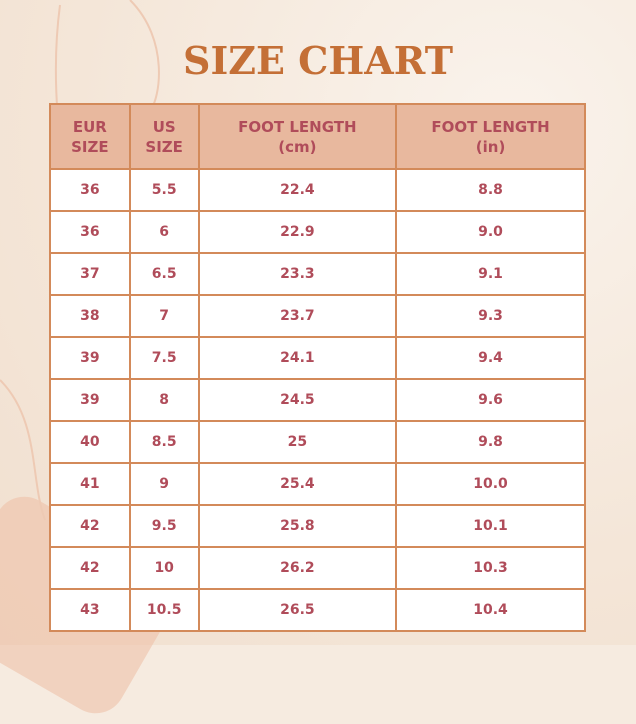 Image resolution: width=636 pixels, height=724 pixels. What do you see at coordinates (164, 232) in the screenshot?
I see `cell-us: 6` at bounding box center [164, 232].